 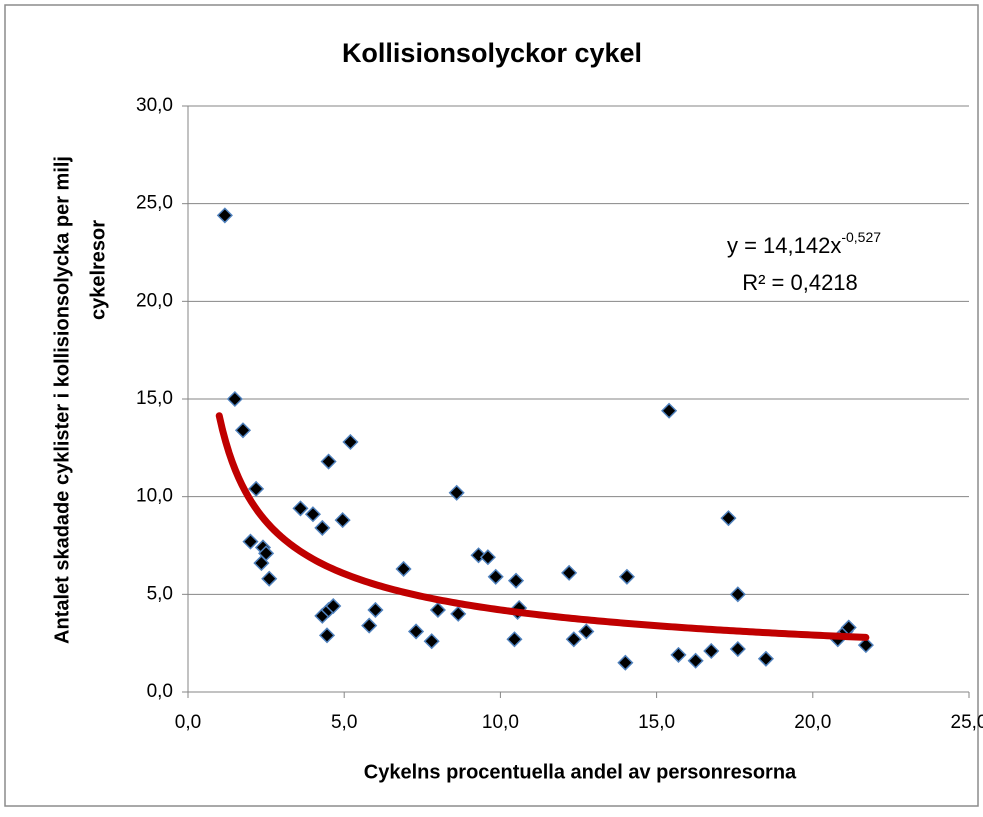 I want to click on exponent: -0,527, so click(x=861, y=237).